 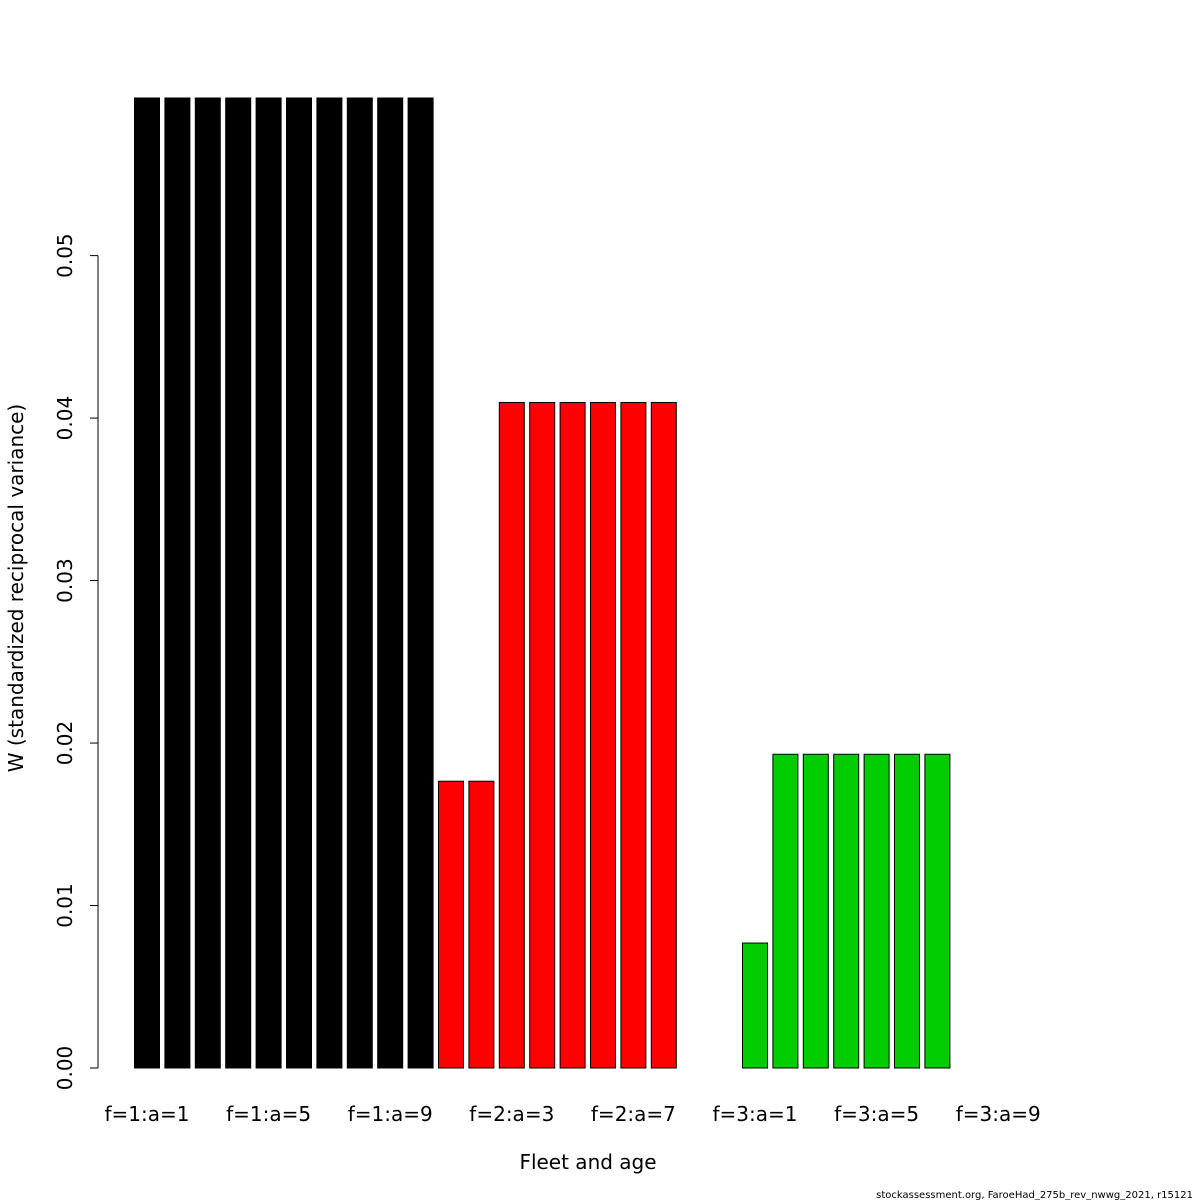 What do you see at coordinates (65, 418) in the screenshot?
I see `y-tick-label: 0.04` at bounding box center [65, 418].